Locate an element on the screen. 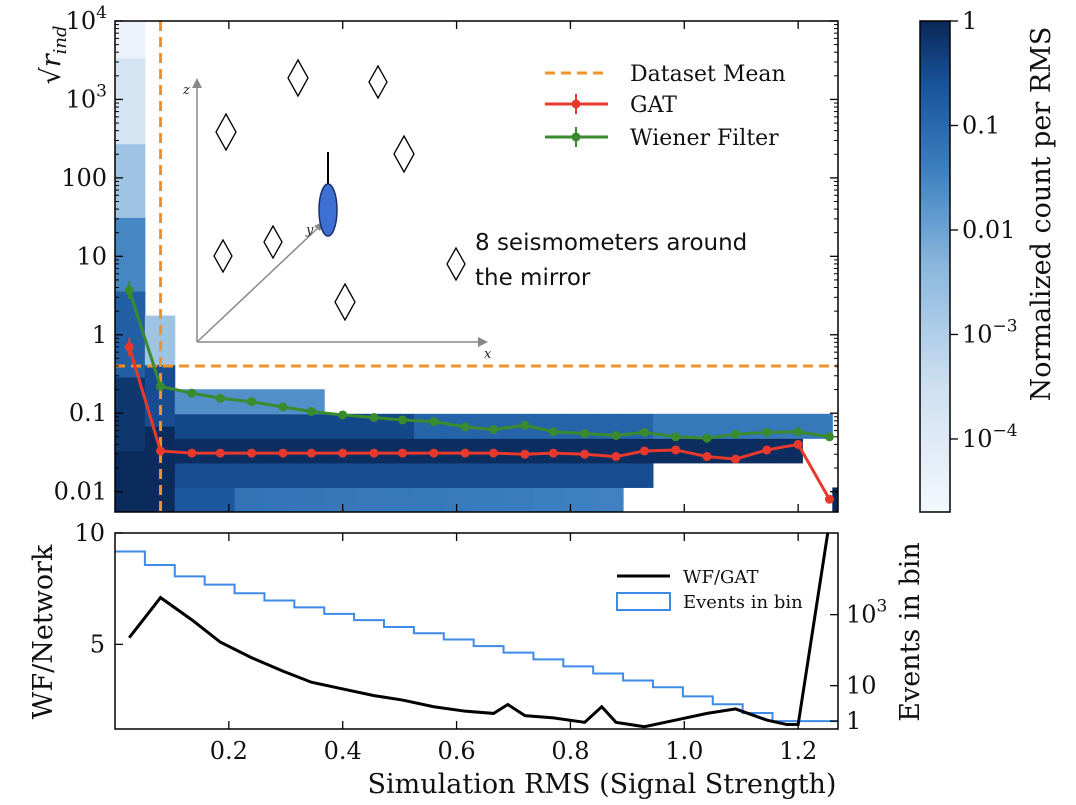  legend-swatch-events is located at coordinates (643, 601).